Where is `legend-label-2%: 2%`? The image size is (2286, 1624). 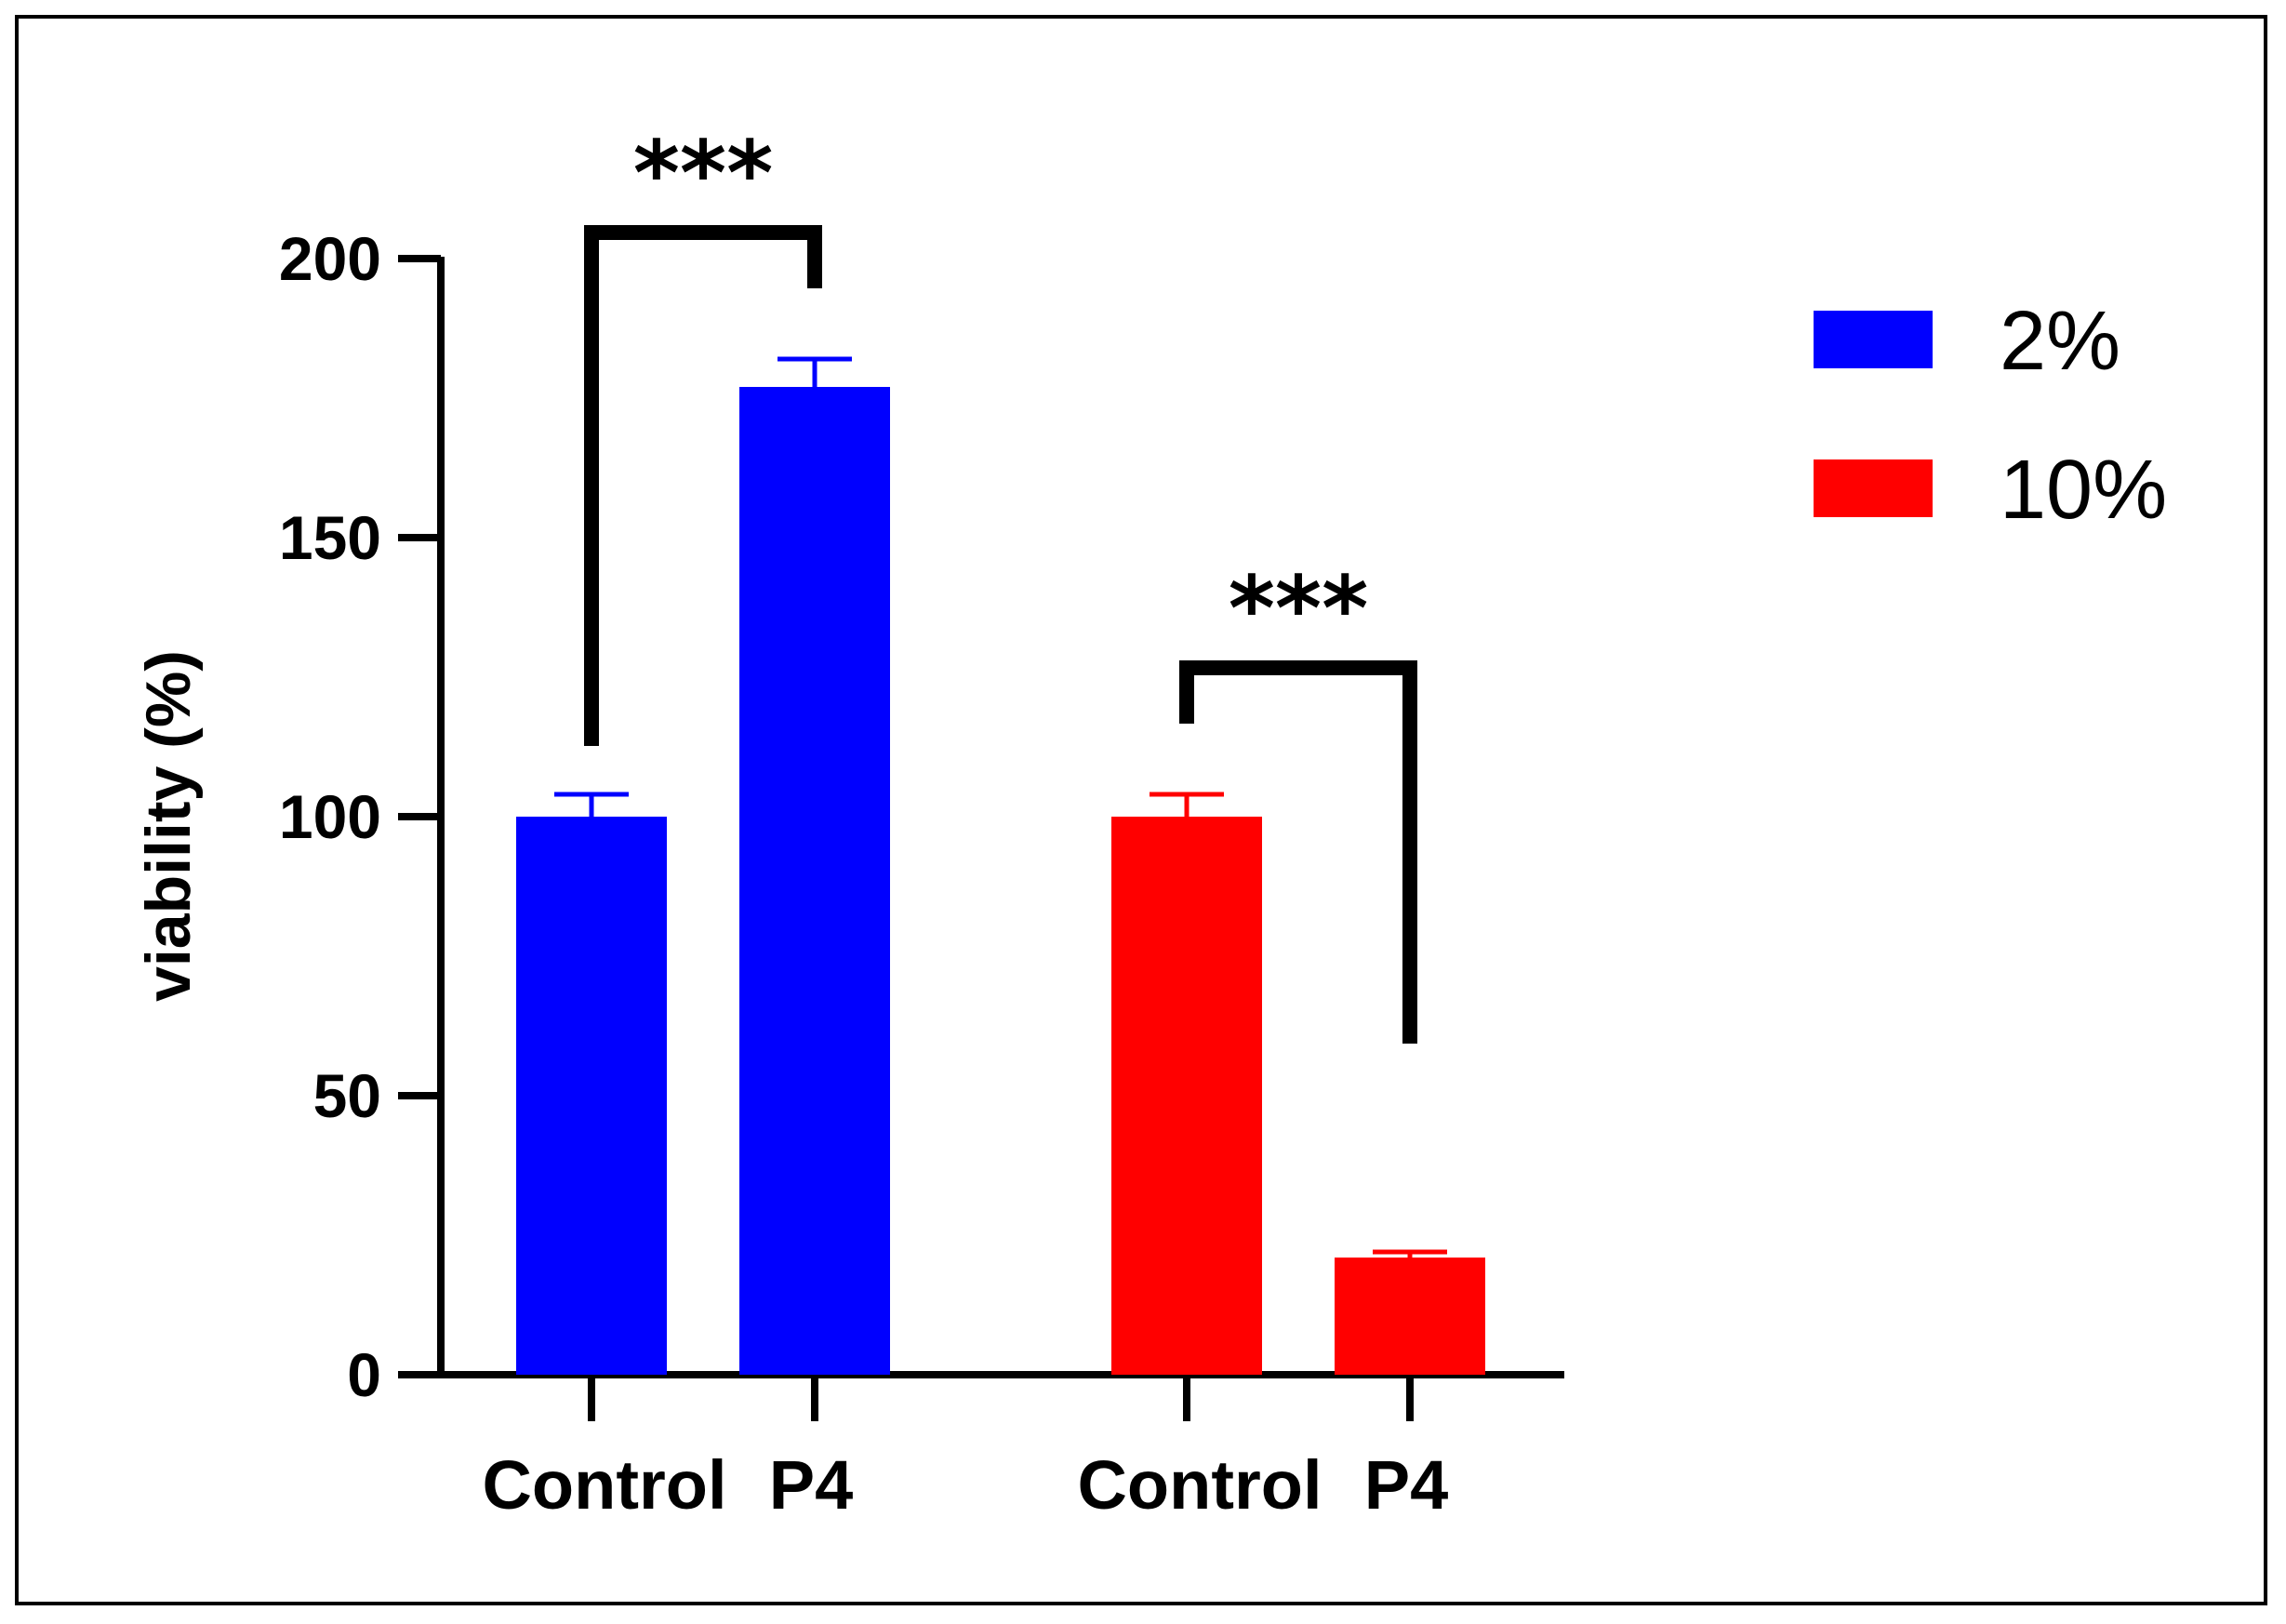 legend-label-2%: 2% is located at coordinates (2060, 341).